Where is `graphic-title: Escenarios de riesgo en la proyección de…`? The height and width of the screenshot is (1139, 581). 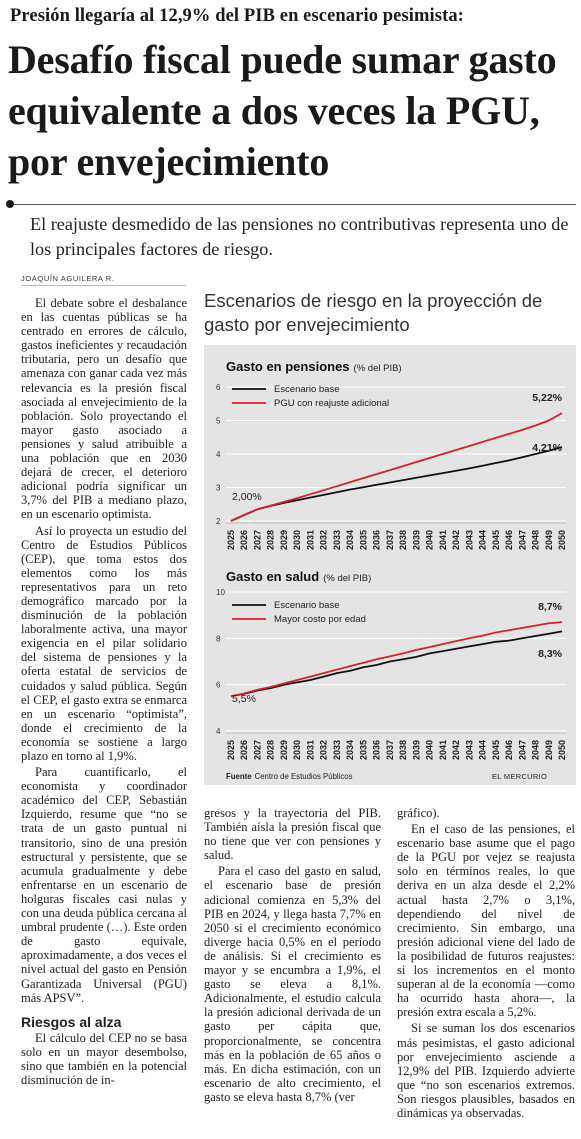 graphic-title: Escenarios de riesgo en la proyección de… is located at coordinates (373, 312).